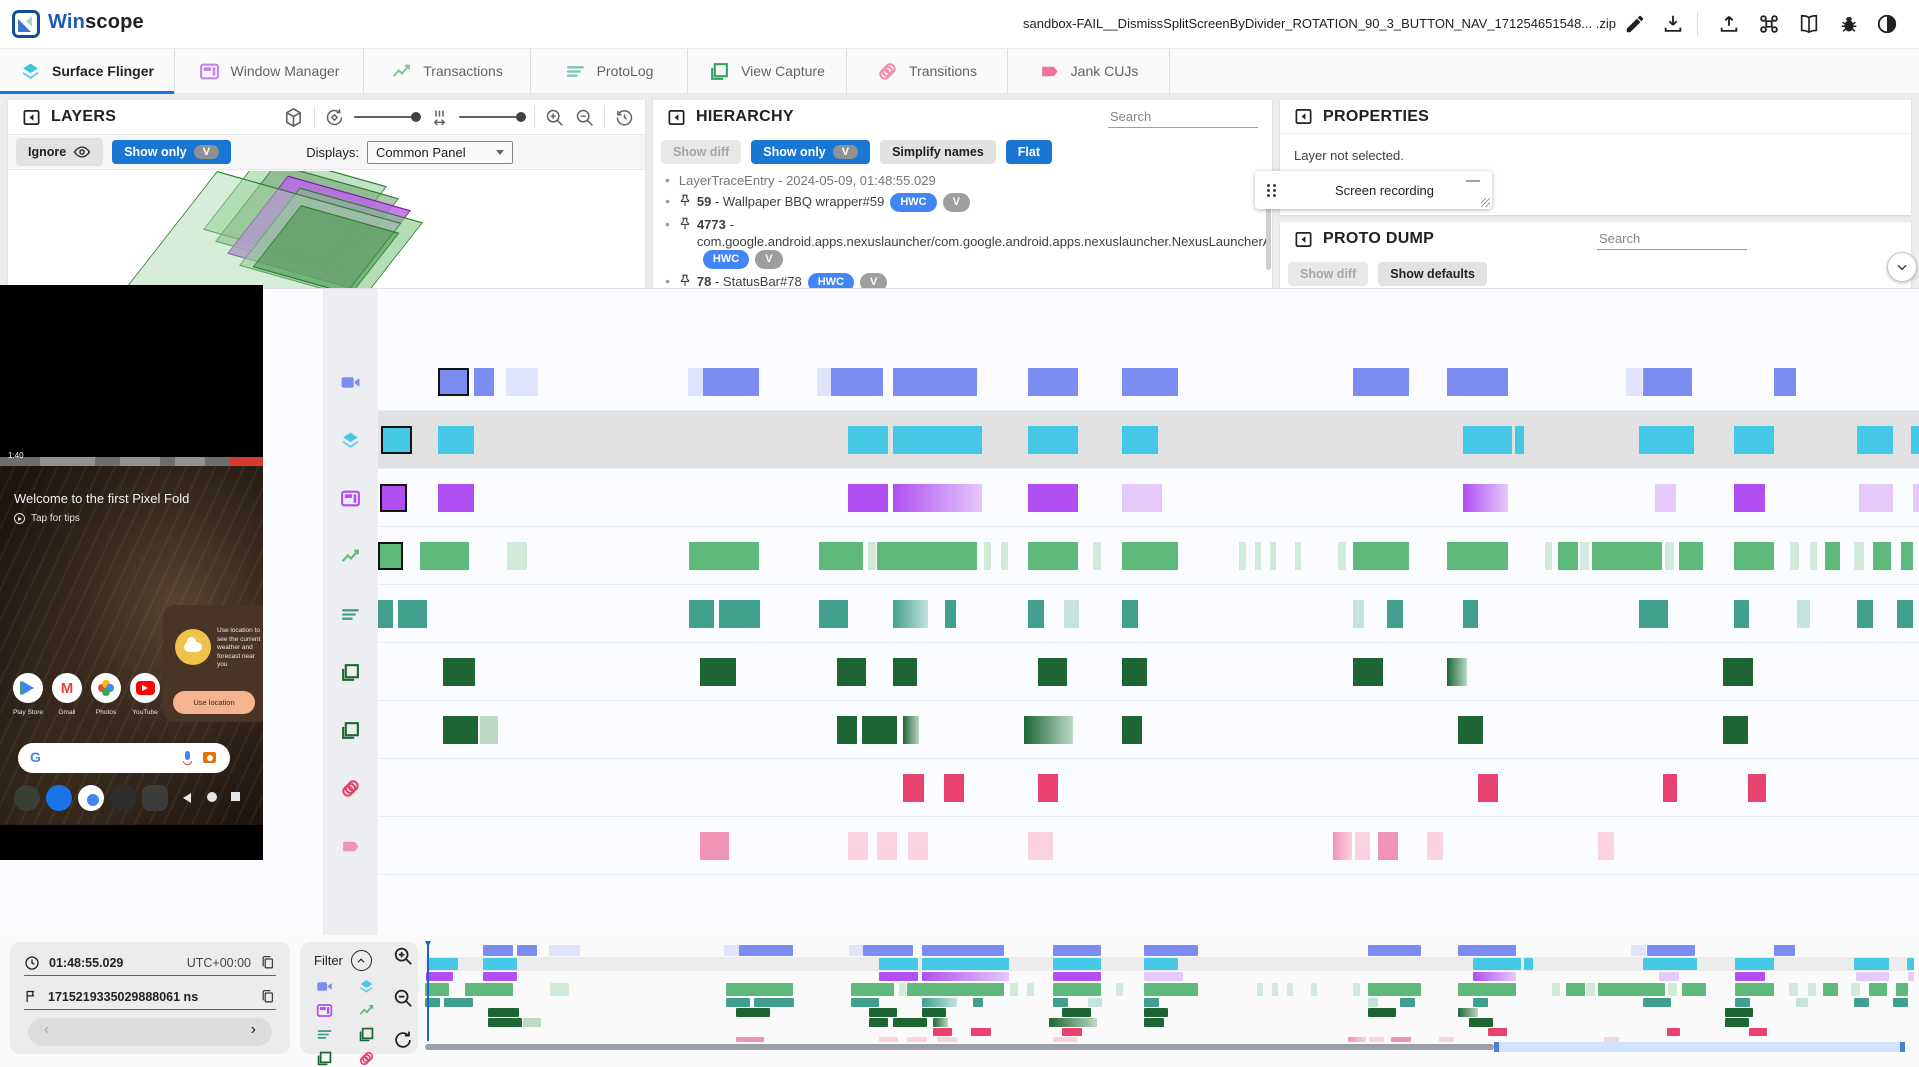  What do you see at coordinates (106, 694) in the screenshot?
I see `app-icon-photos: Photos` at bounding box center [106, 694].